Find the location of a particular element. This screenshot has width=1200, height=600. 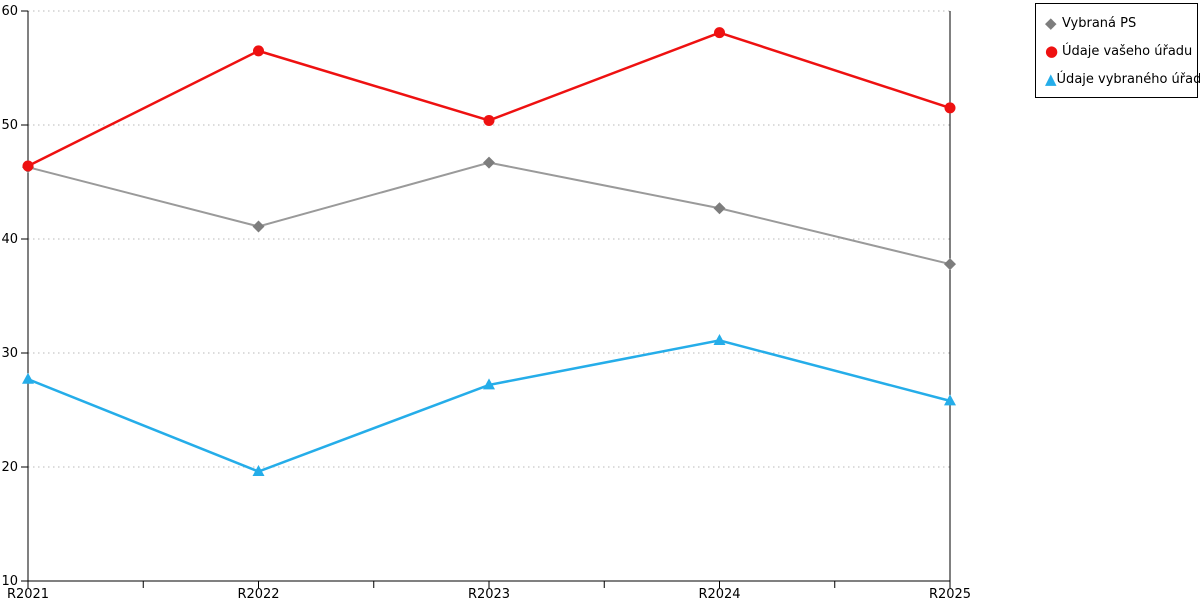

legend-label: Vybraná PS is located at coordinates (1099, 23).